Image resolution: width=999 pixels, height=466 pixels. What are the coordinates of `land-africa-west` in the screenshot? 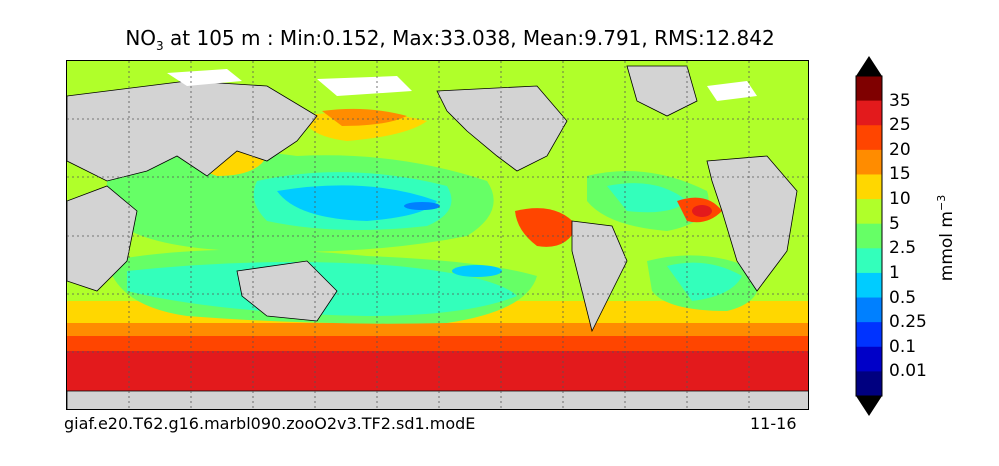 It's located at (102, 238).